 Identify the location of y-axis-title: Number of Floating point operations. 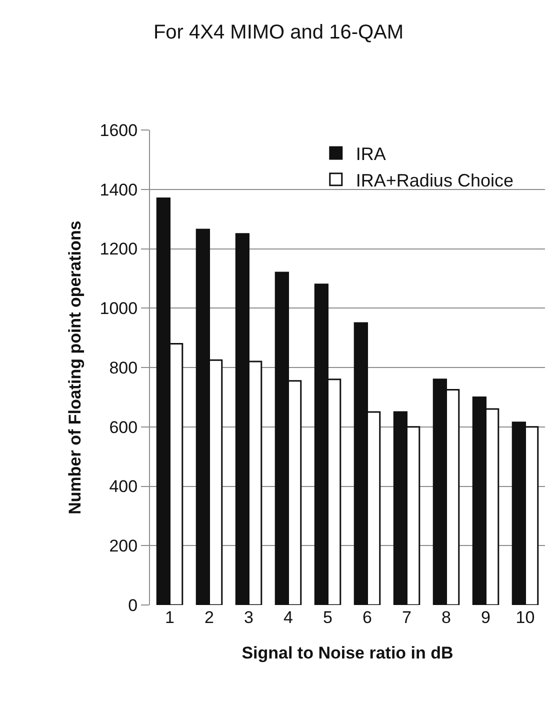
(74, 367).